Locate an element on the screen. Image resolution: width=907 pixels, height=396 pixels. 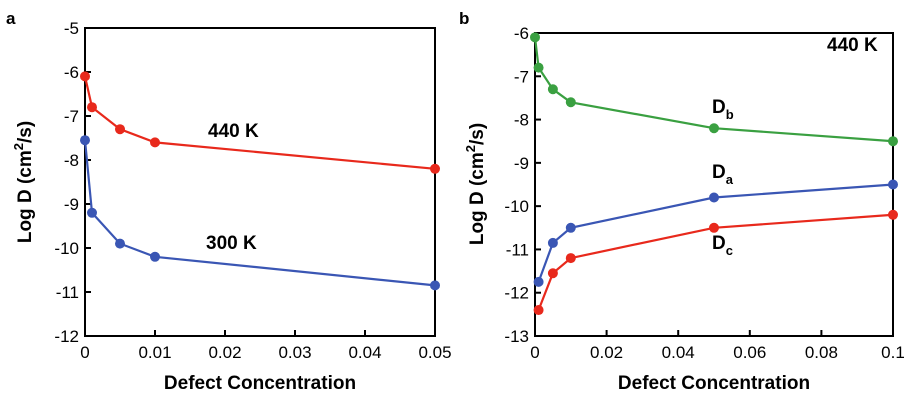
panel-a-ylabel-end: /s) is located at coordinates (25, 132).